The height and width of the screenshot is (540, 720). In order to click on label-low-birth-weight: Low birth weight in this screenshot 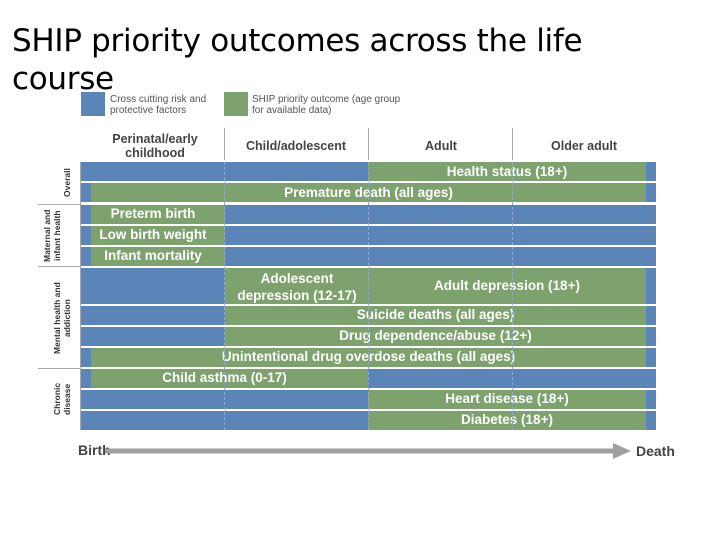, I will do `click(153, 234)`.